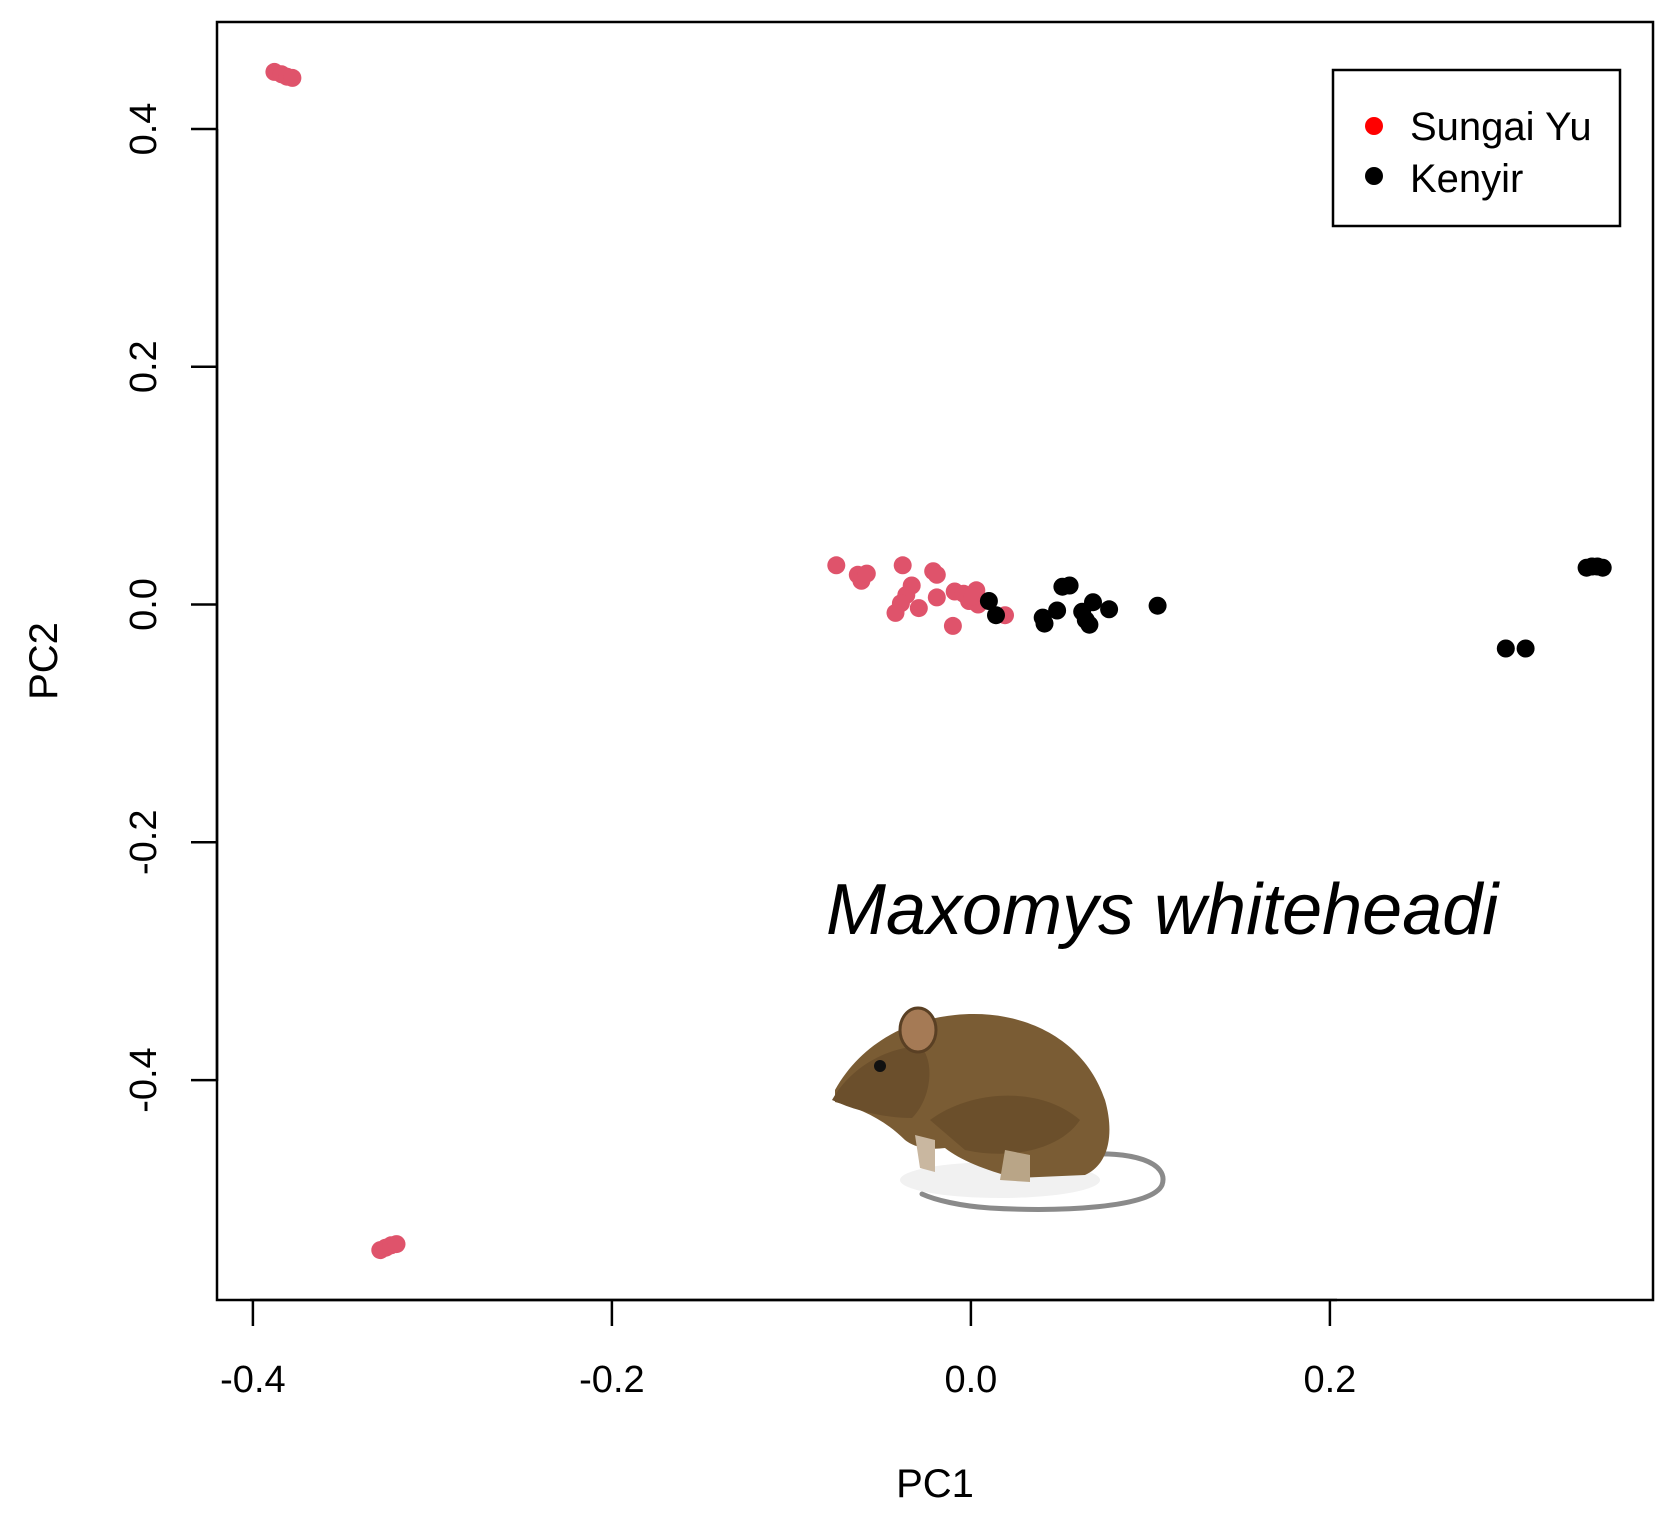 The width and height of the screenshot is (1665, 1525). Describe the element at coordinates (1042, 1181) in the screenshot. I see `rat-tail` at that location.